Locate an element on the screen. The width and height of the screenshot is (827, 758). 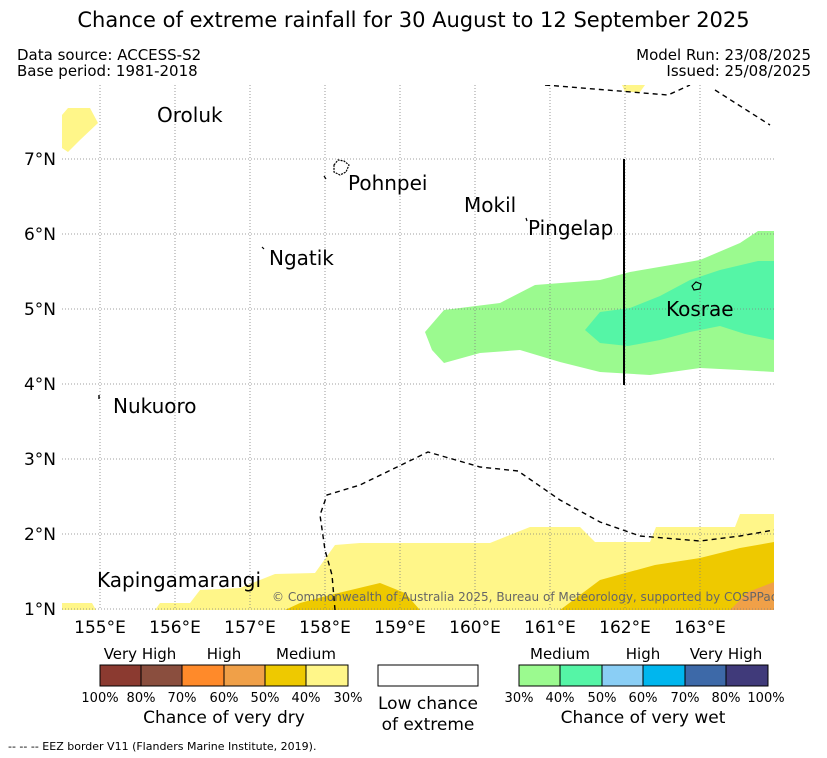
lat-tick: 2°N is located at coordinates (40, 535).